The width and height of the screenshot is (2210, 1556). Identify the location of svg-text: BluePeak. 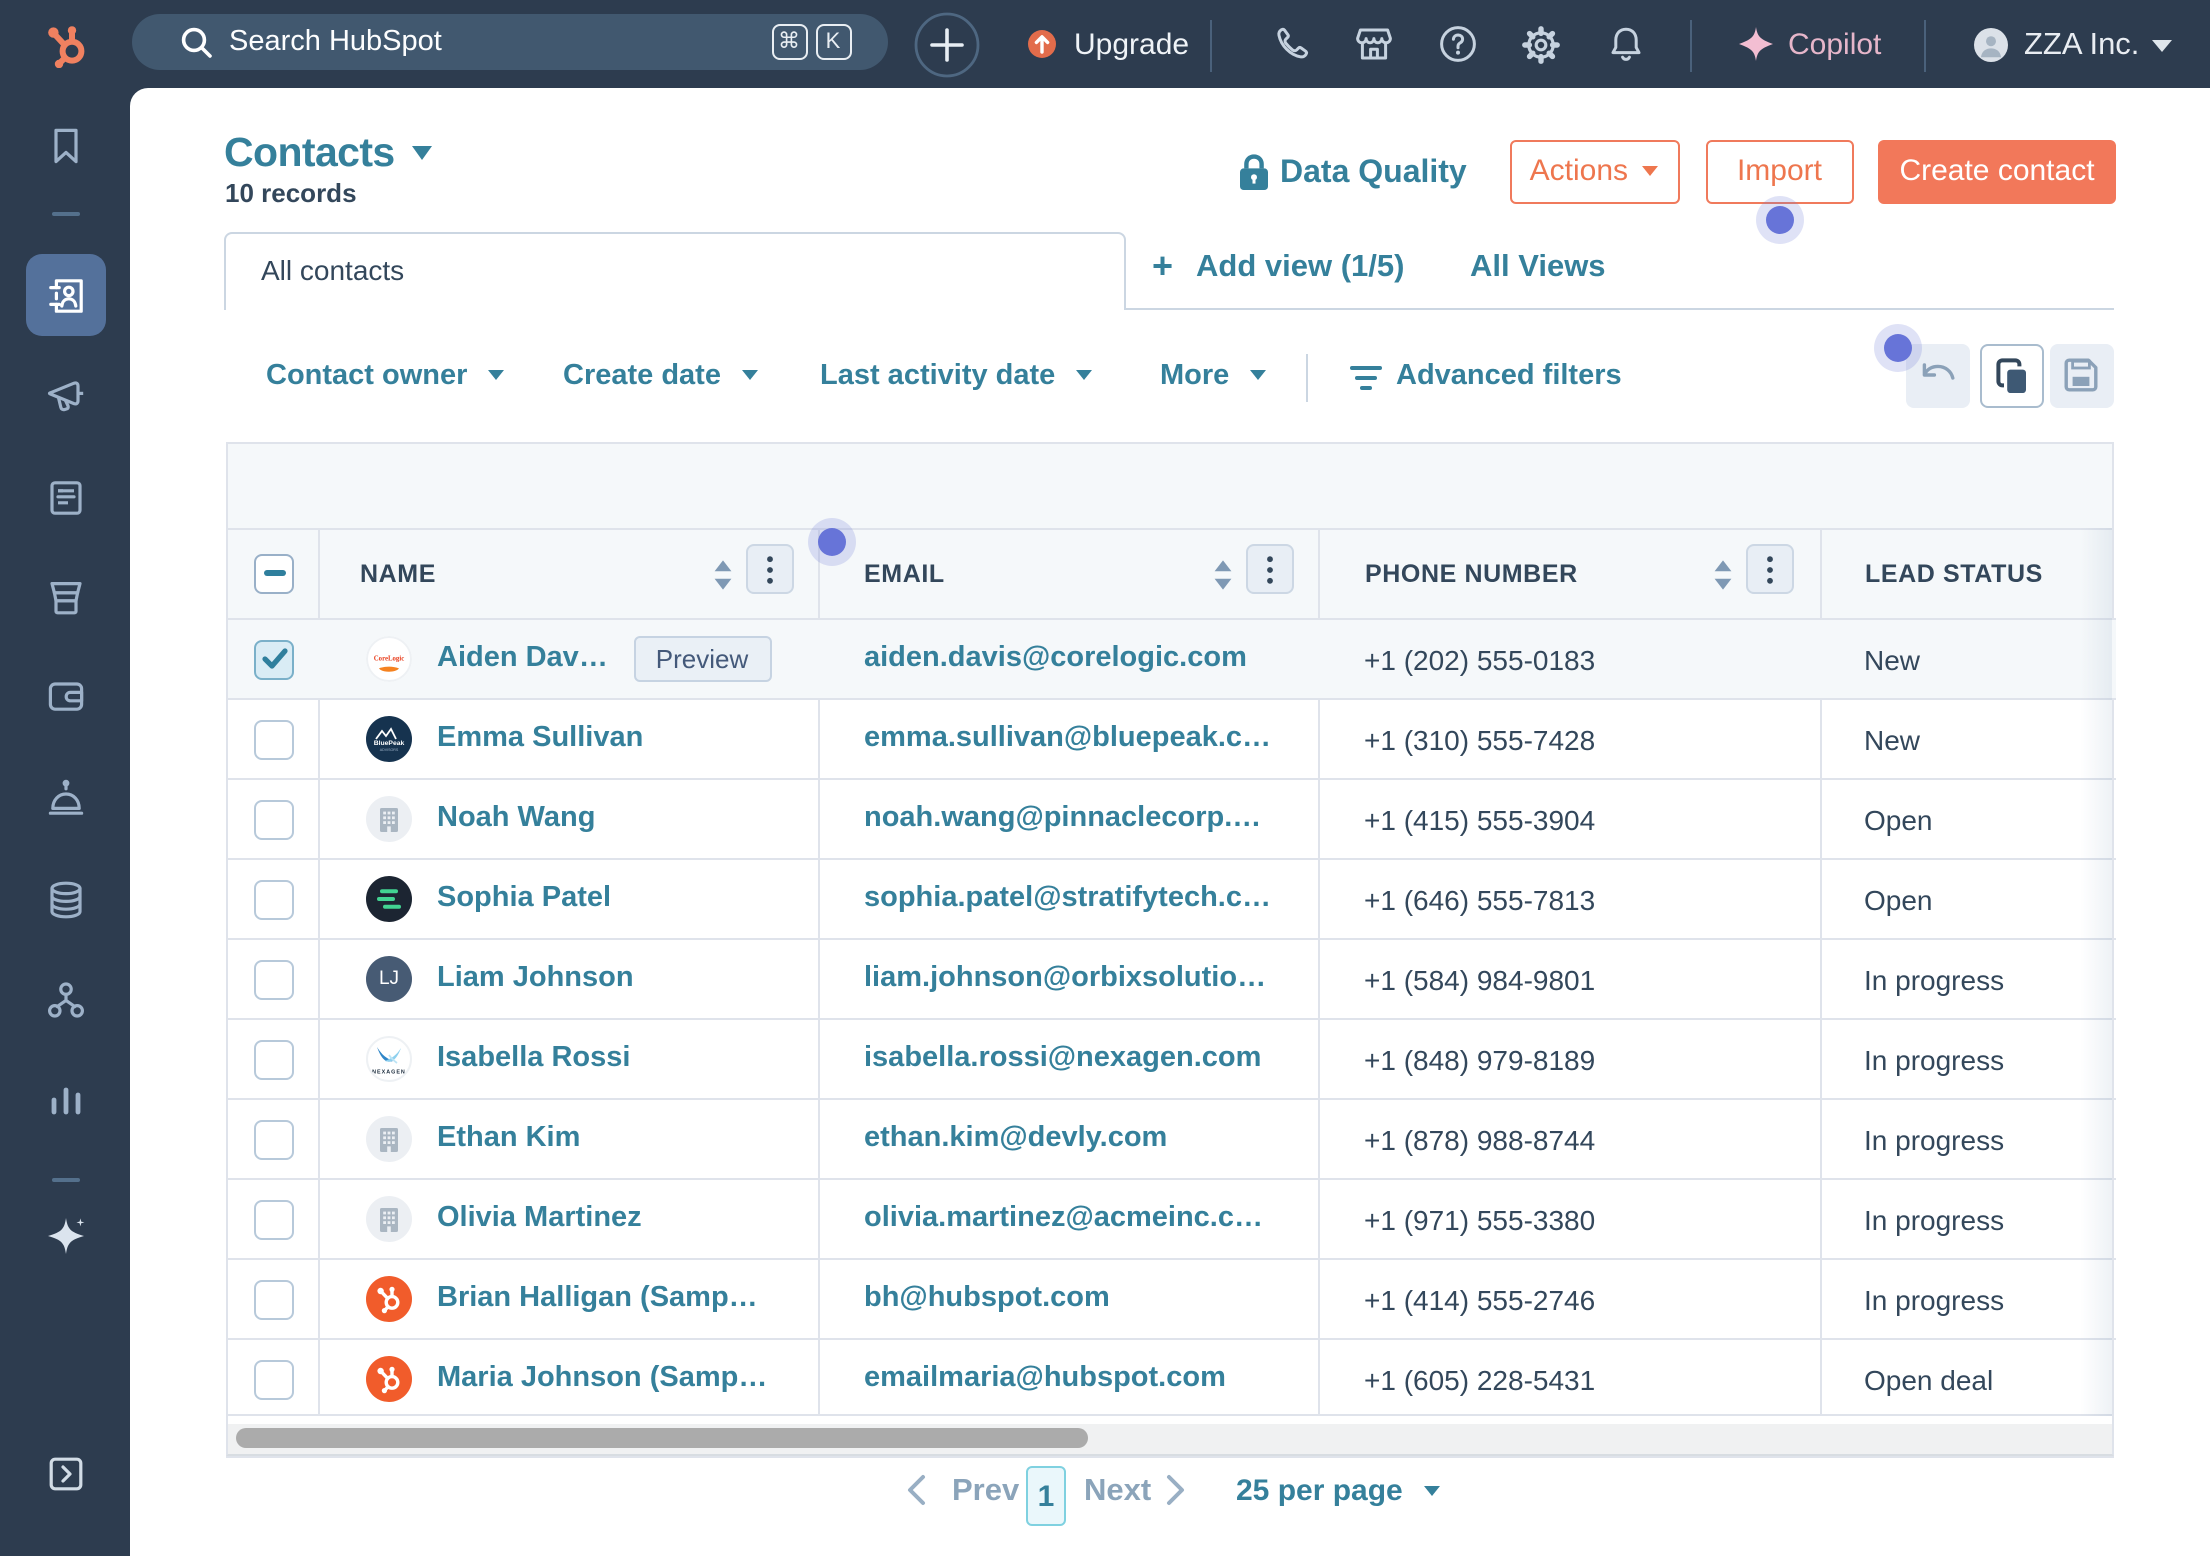
(389, 743).